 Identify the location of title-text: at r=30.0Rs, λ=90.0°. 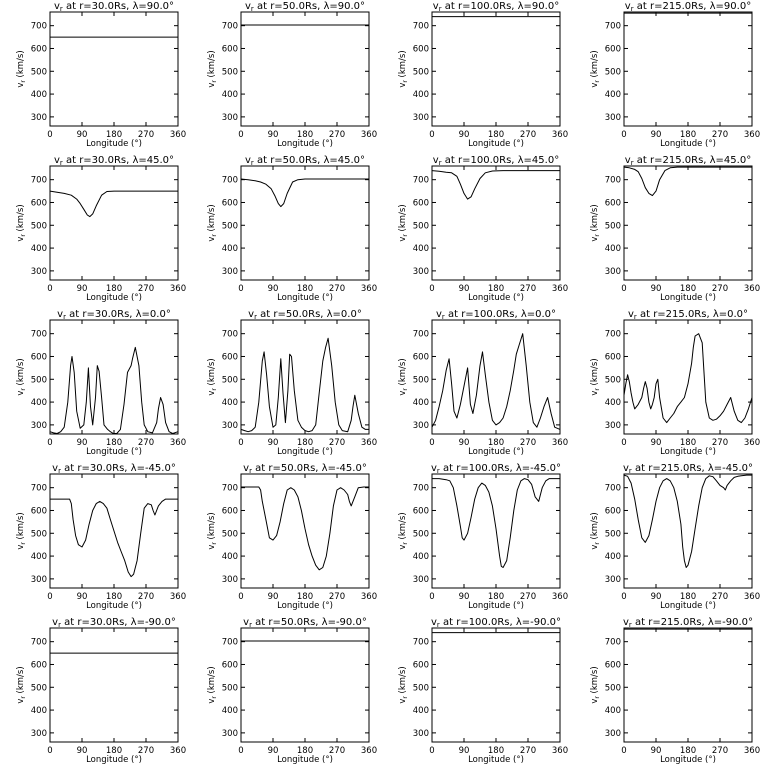
(118, 6).